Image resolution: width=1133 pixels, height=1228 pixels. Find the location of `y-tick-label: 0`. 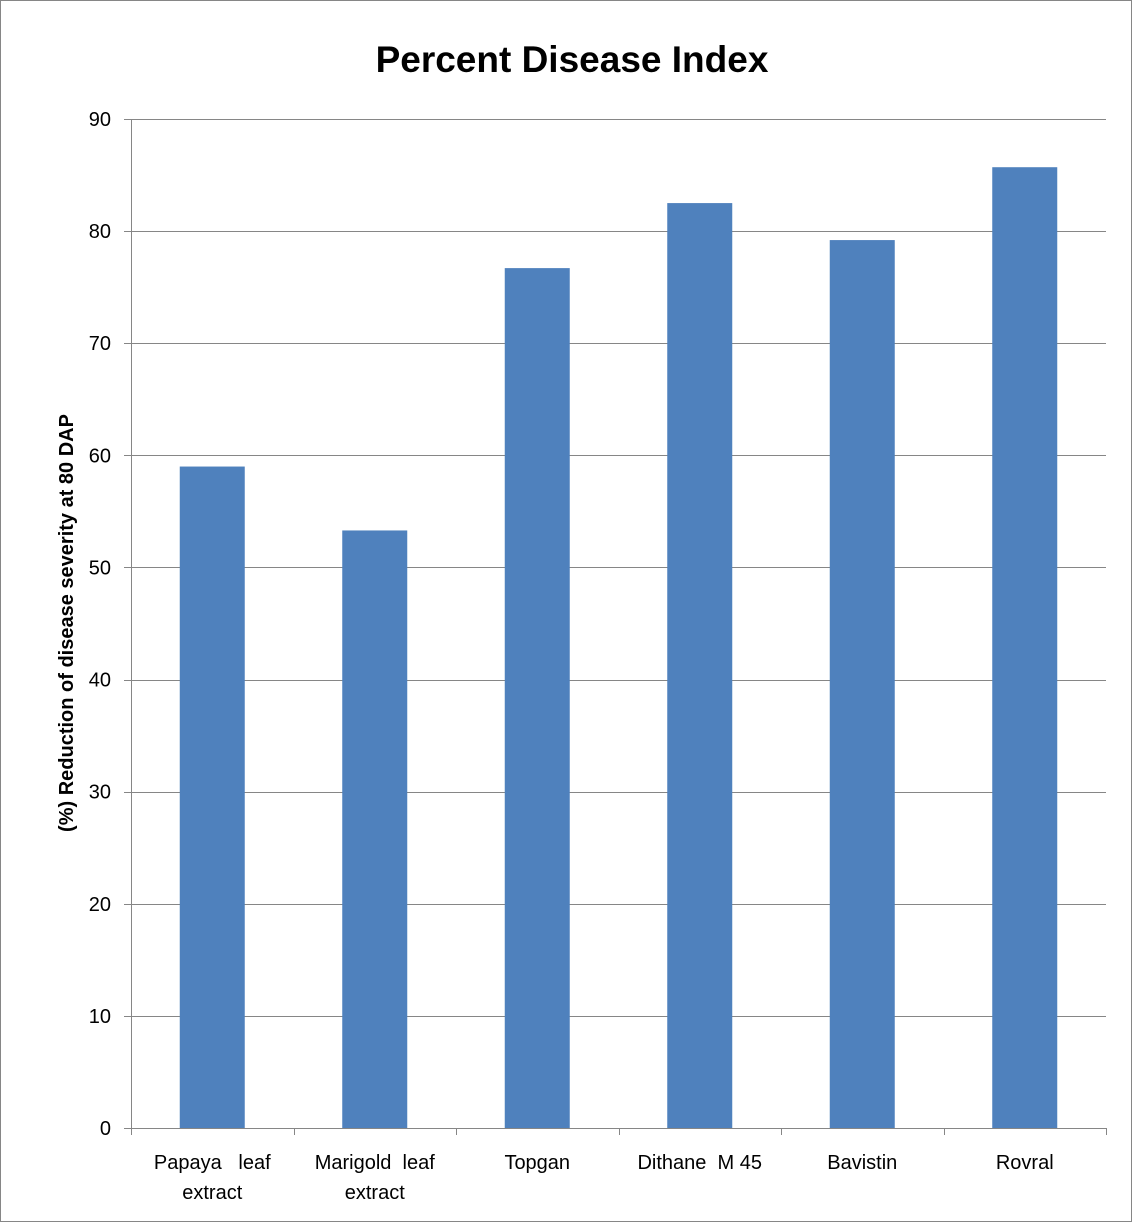

y-tick-label: 0 is located at coordinates (105, 1129).